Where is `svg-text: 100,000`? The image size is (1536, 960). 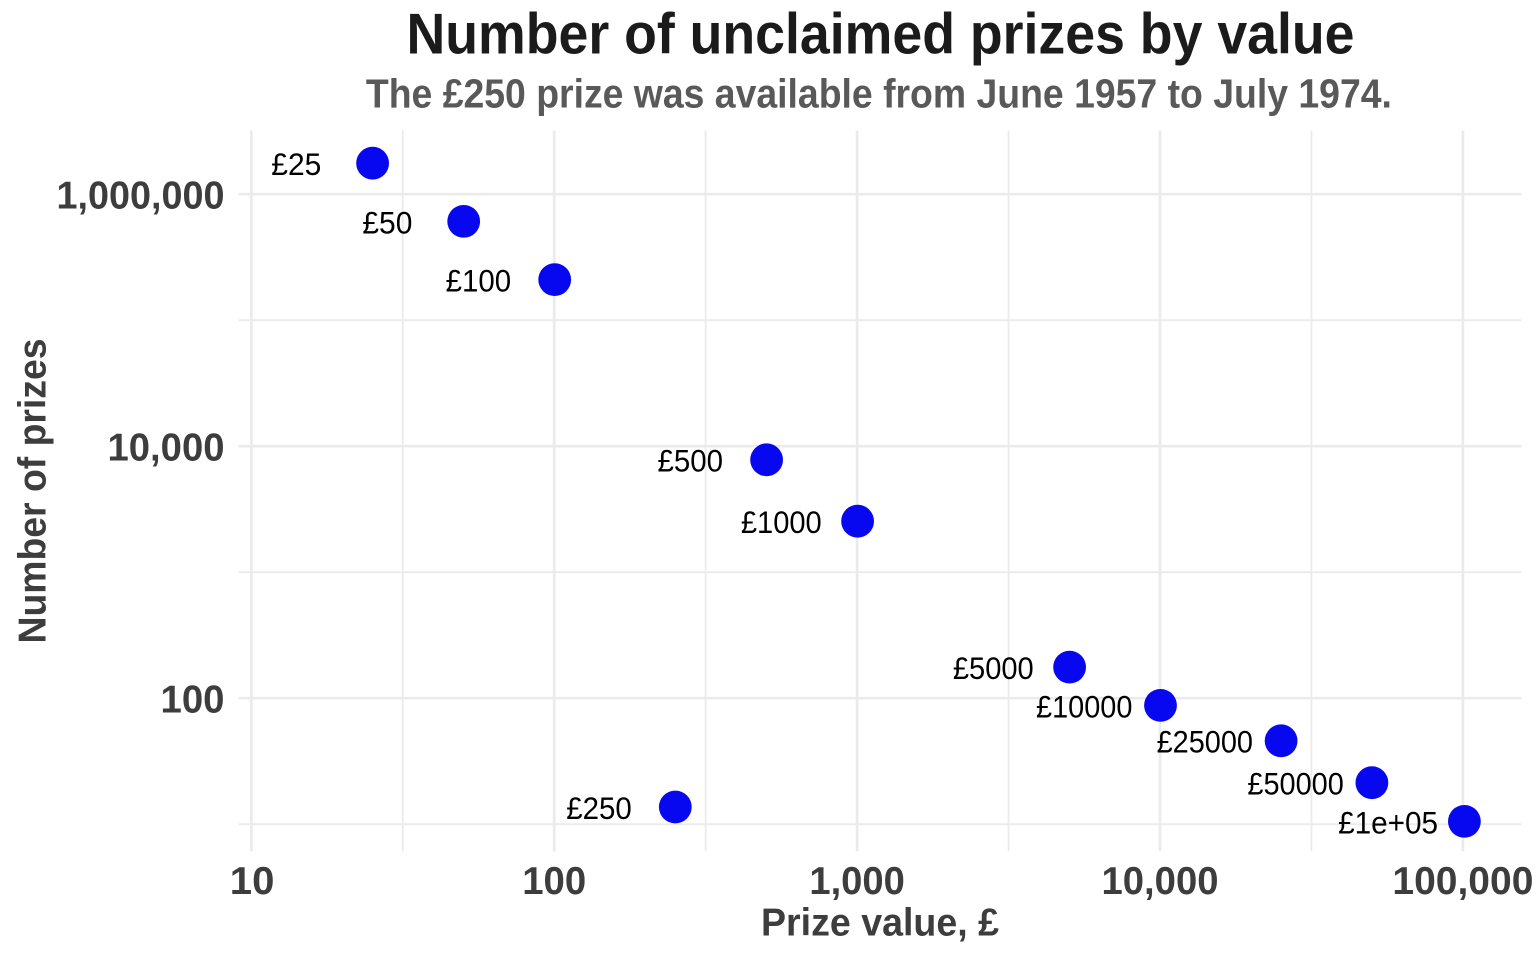 svg-text: 100,000 is located at coordinates (1462, 881).